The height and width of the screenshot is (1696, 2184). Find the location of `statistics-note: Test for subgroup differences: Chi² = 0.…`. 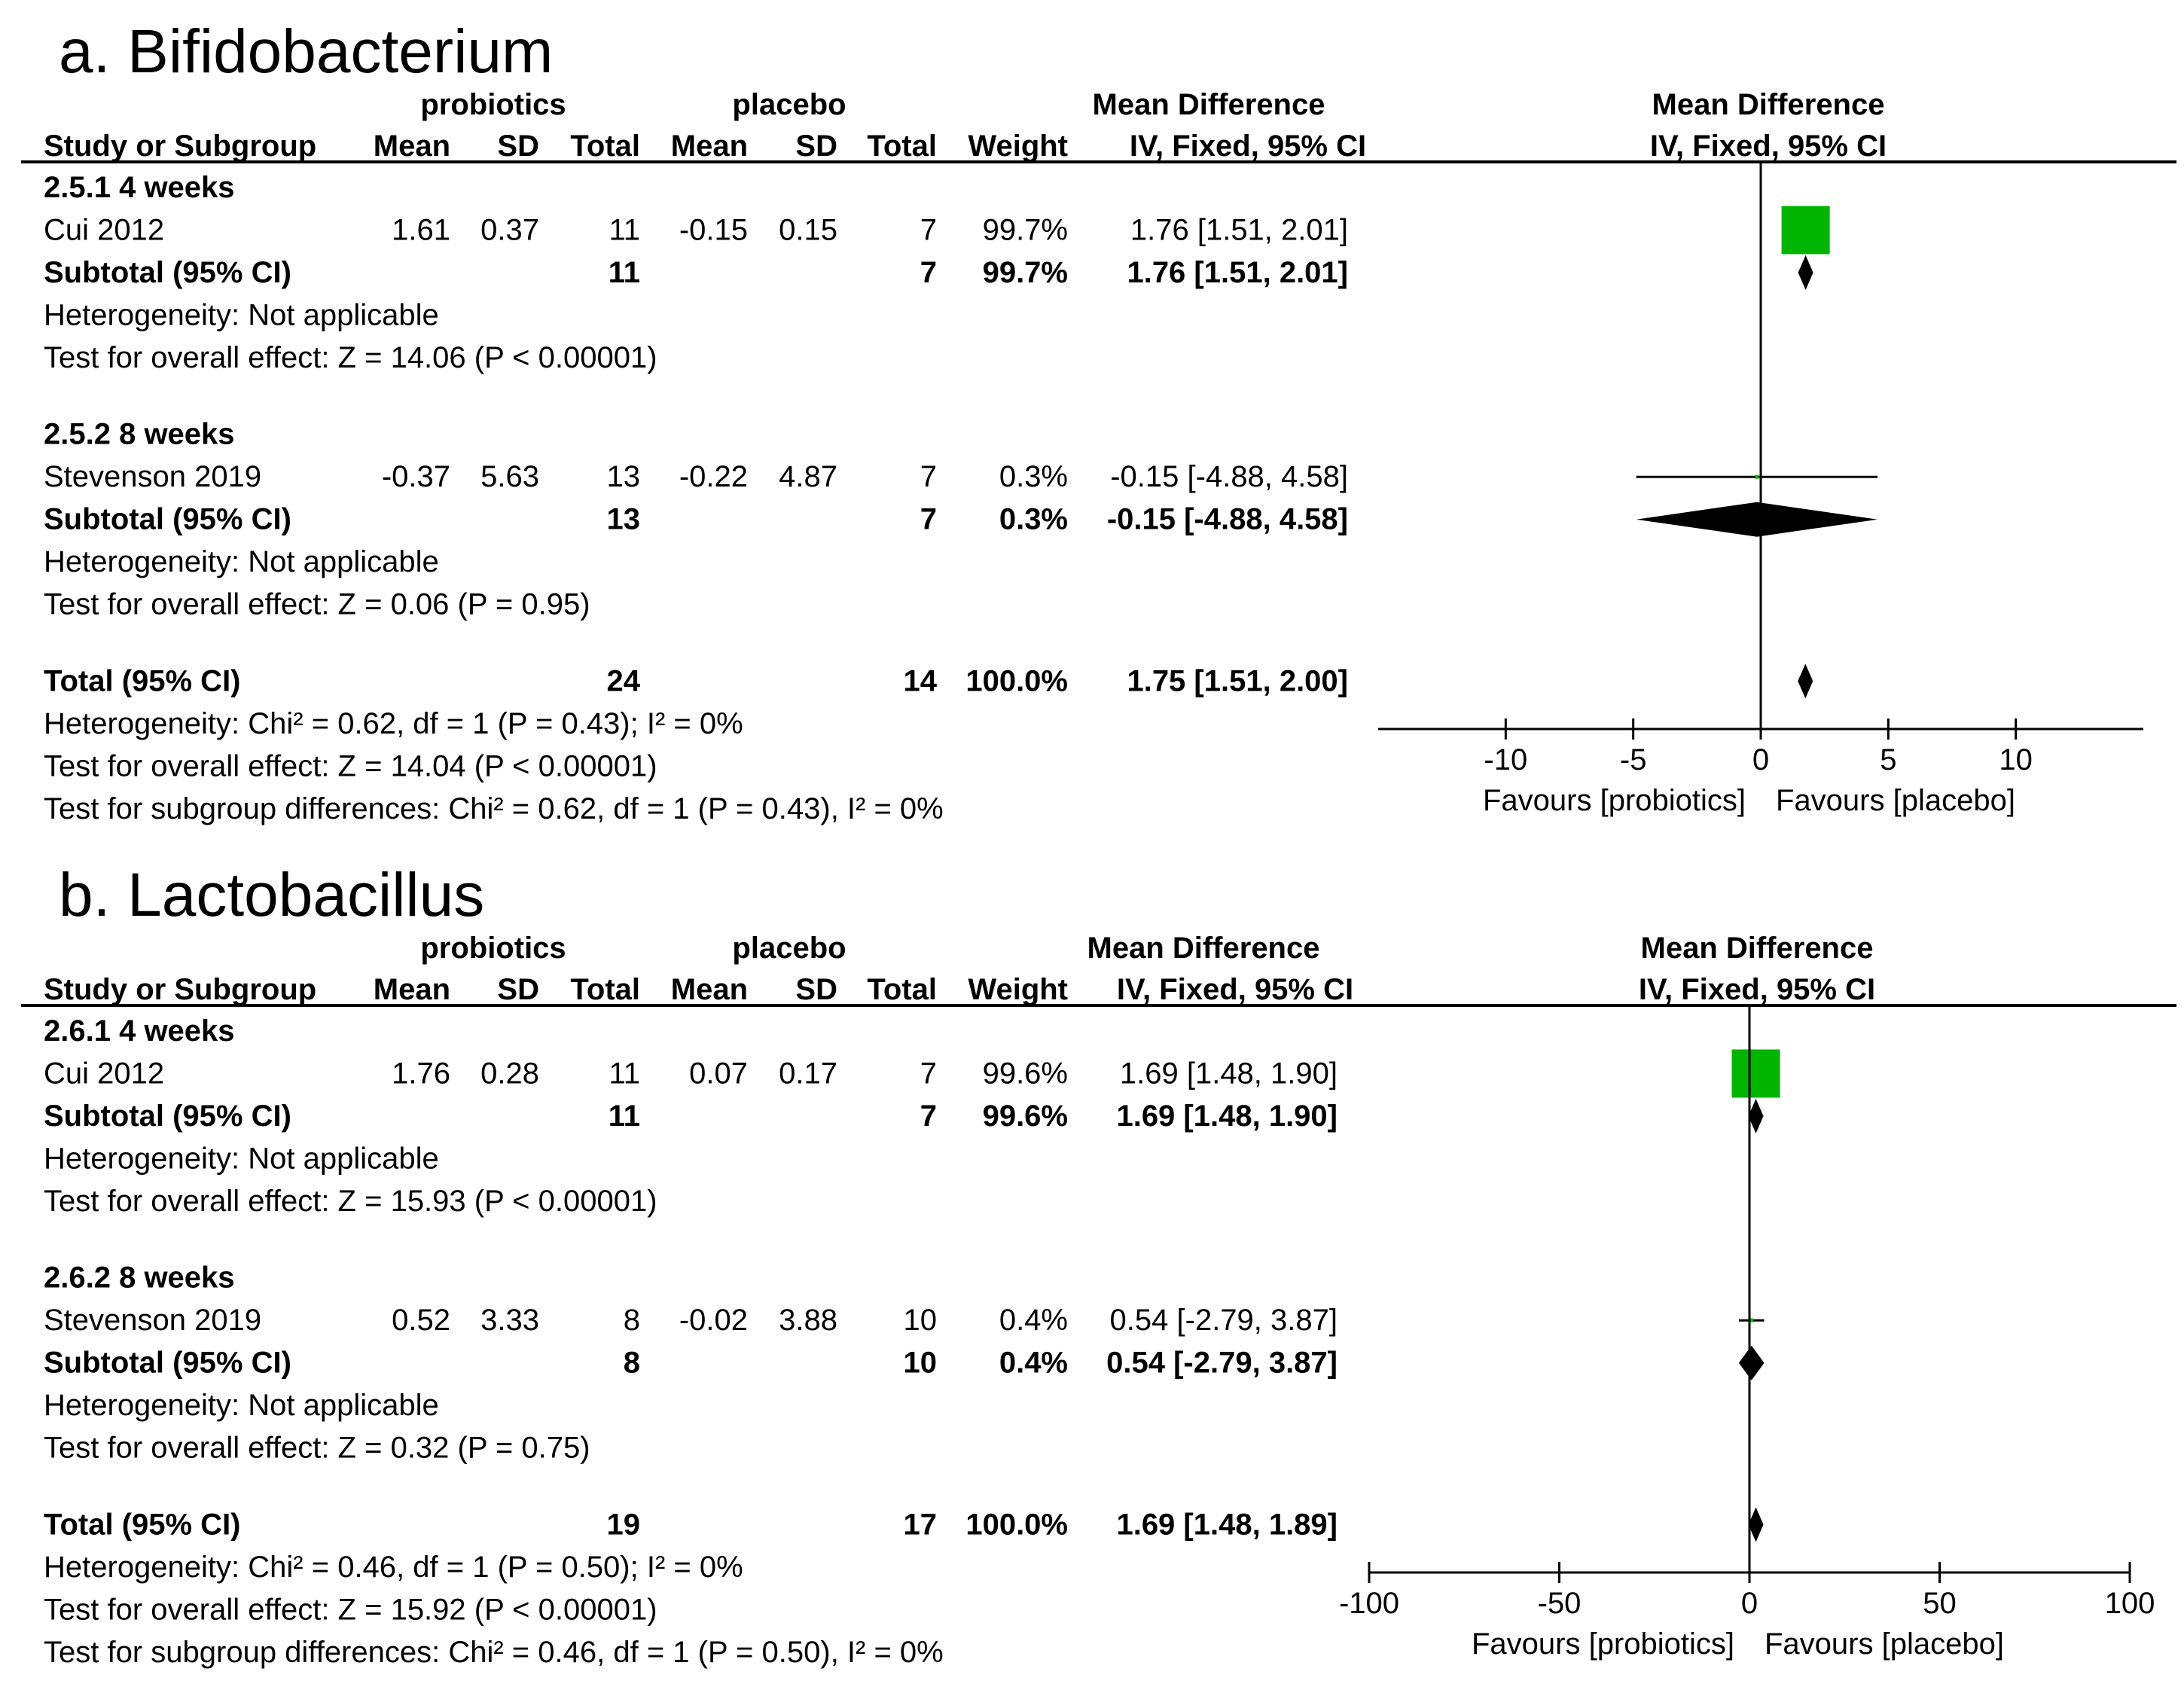

statistics-note: Test for subgroup differences: Chi² = 0.… is located at coordinates (494, 1652).